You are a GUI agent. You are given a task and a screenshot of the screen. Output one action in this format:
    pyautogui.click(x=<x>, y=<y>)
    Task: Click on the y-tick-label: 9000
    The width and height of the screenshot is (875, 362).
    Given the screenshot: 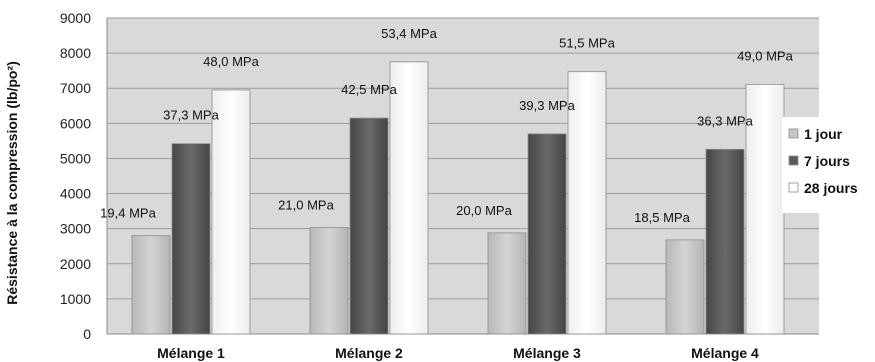 What is the action you would take?
    pyautogui.click(x=75, y=18)
    